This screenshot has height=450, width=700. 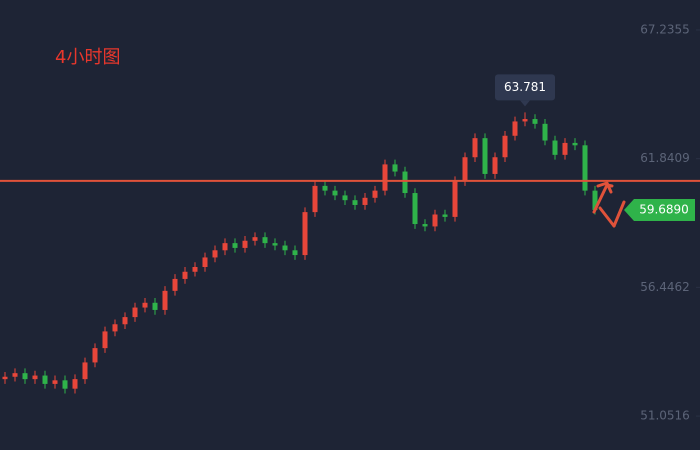 I want to click on chart-title: 4小时图, so click(x=87, y=57).